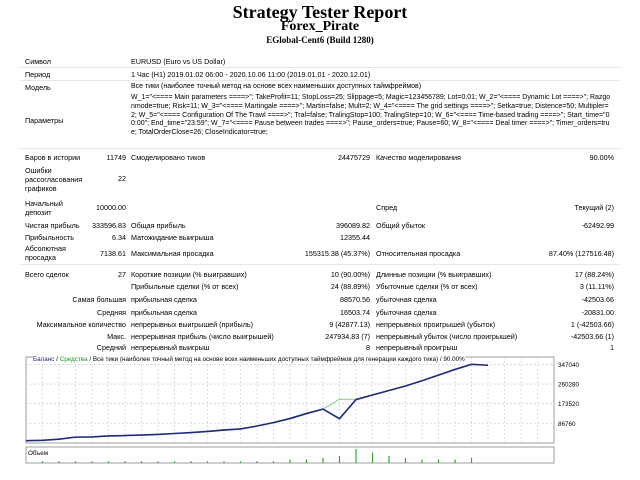  What do you see at coordinates (347, 336) in the screenshot?
I see `max-profit-value: 247934.83 (7)` at bounding box center [347, 336].